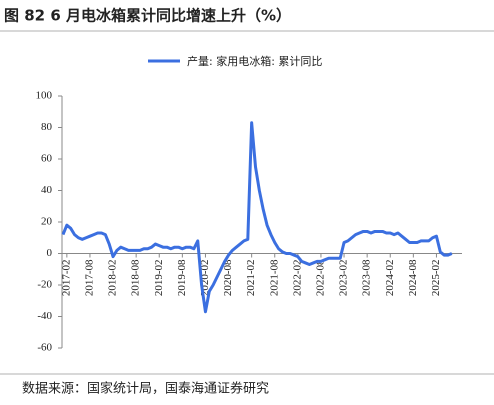 The height and width of the screenshot is (405, 494). I want to click on x-tick-label: 2018-08, so click(136, 277).